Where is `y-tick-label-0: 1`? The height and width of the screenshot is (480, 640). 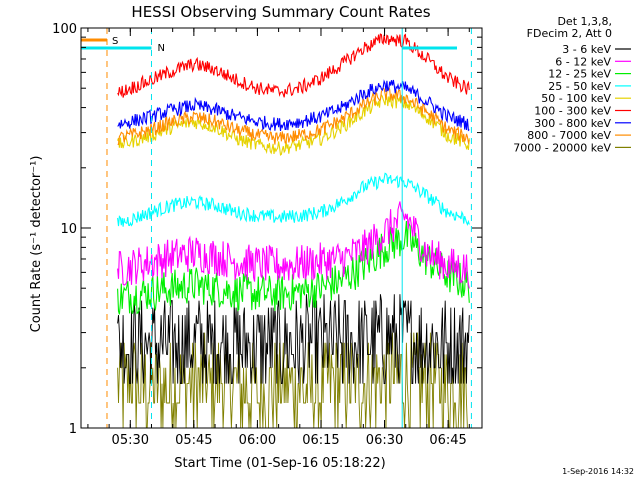
y-tick-label-0: 1 is located at coordinates (73, 429).